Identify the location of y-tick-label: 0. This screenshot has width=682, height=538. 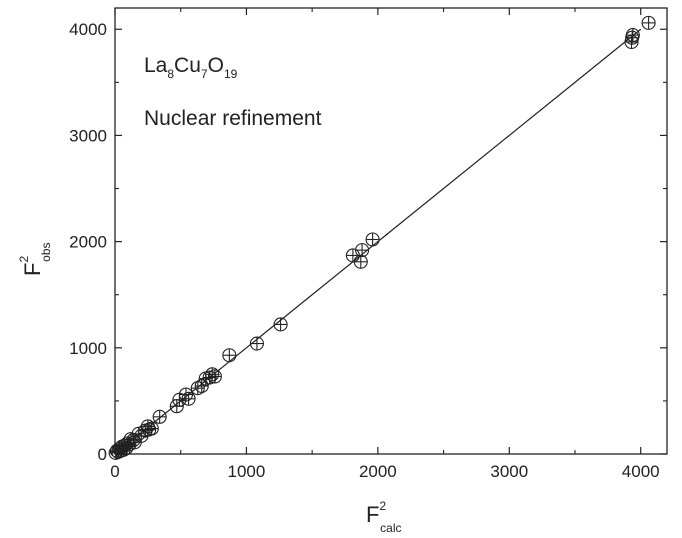
(102, 454).